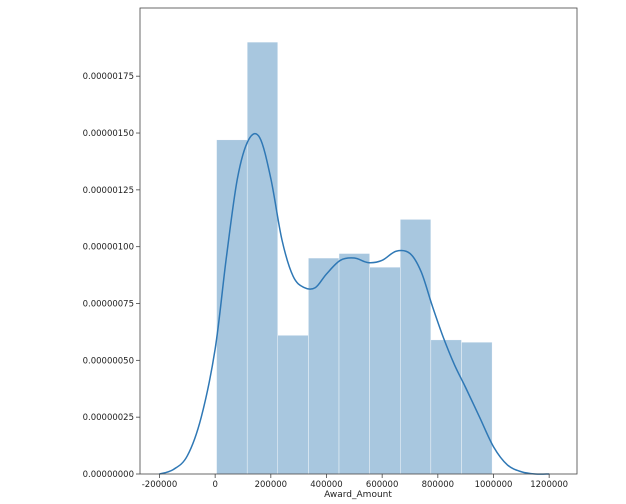  Describe the element at coordinates (108, 134) in the screenshot. I see `y-tick-label: 0.00000150` at that location.